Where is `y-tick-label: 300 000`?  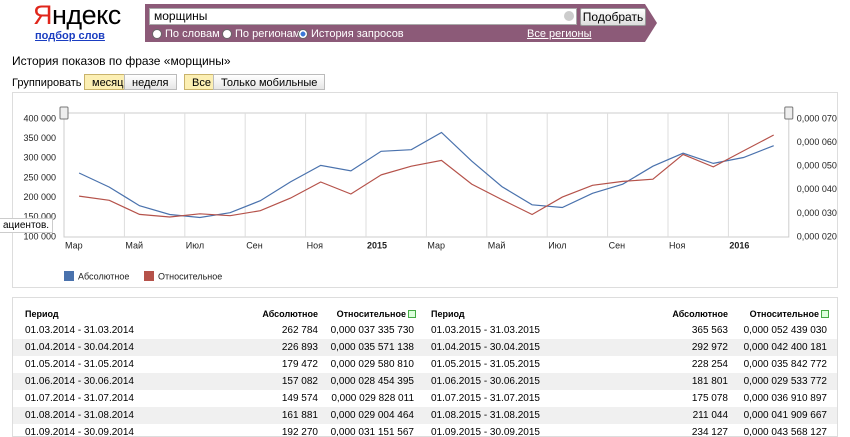 y-tick-label: 300 000 is located at coordinates (39, 158).